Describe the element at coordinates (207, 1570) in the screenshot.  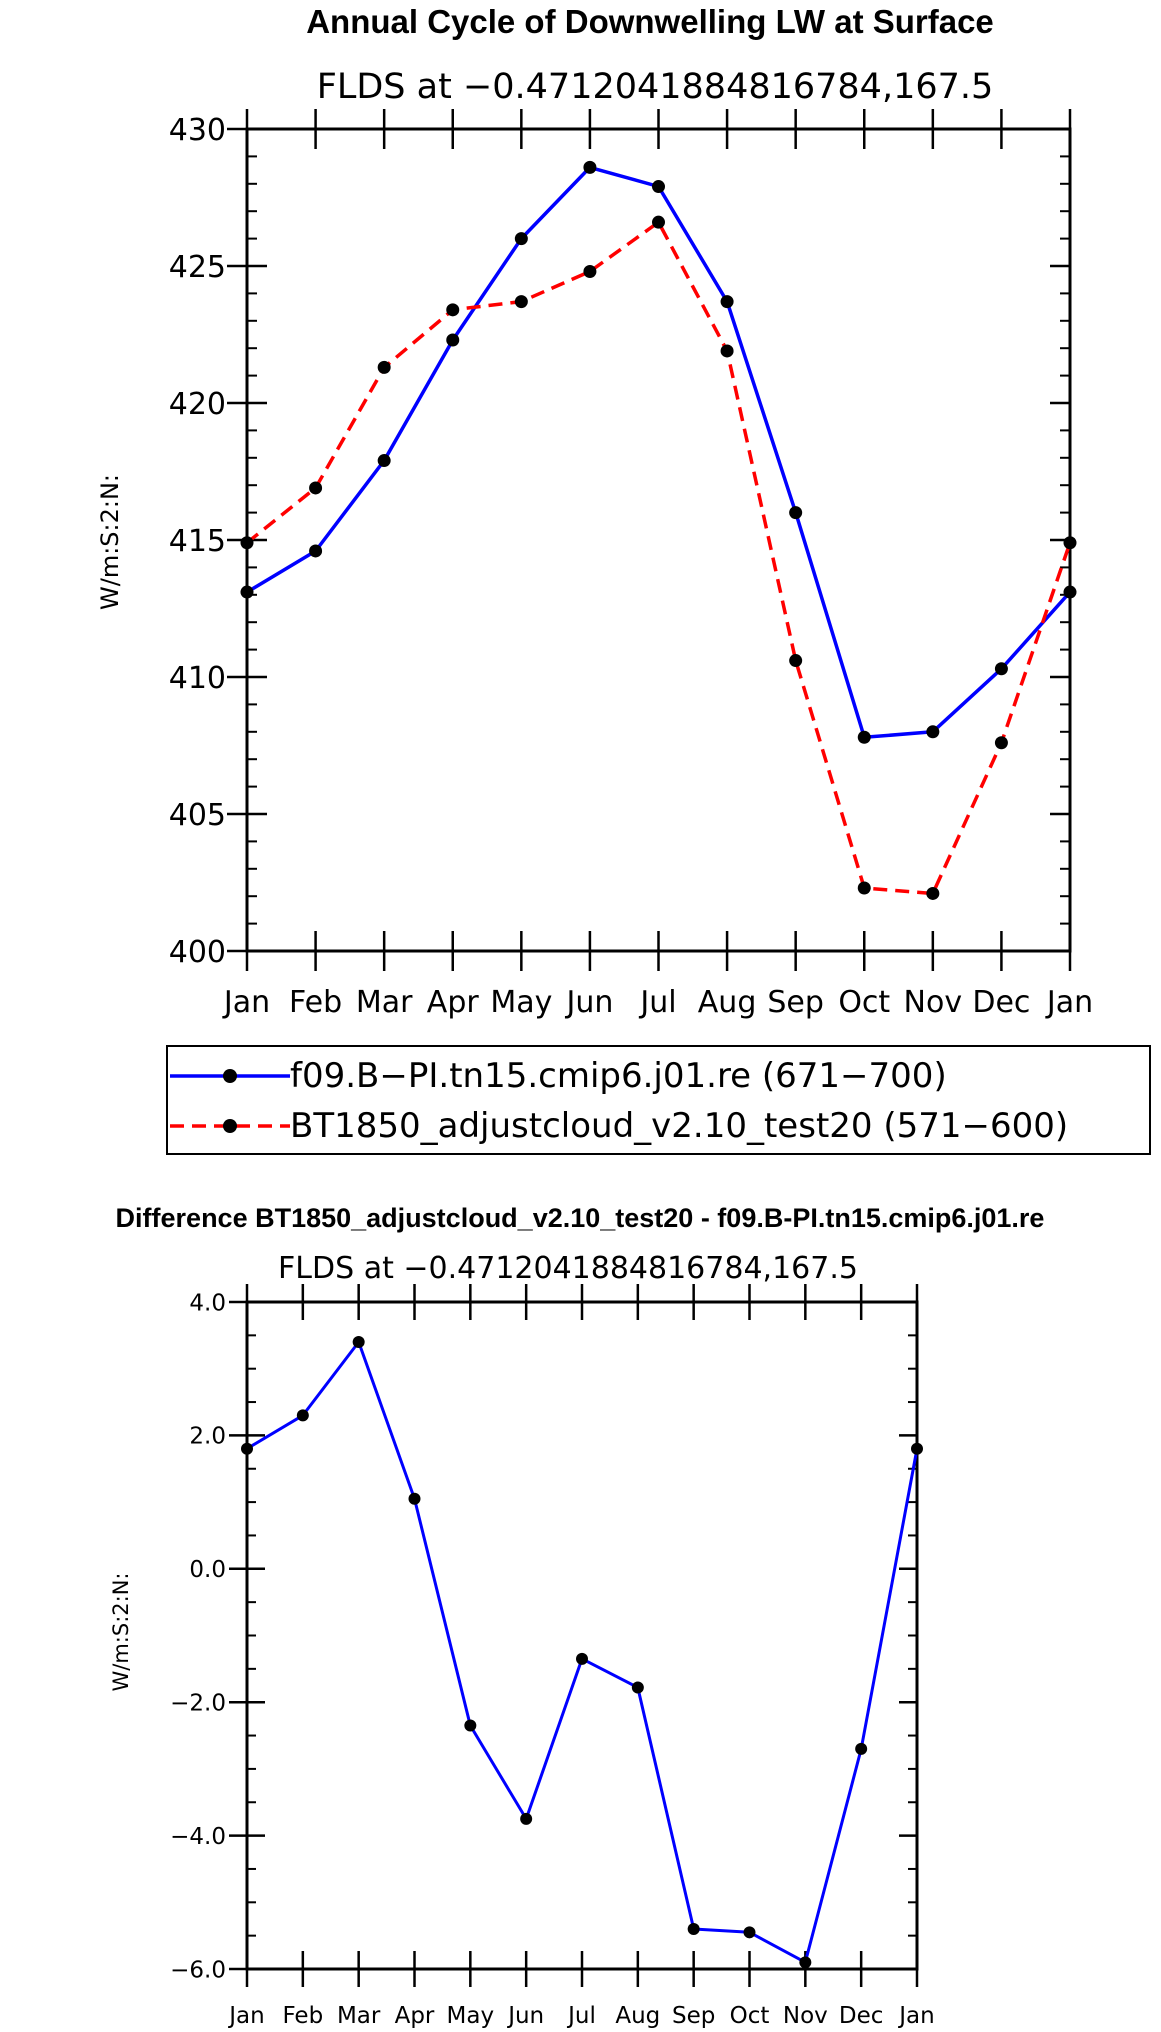
I see `y-tick-label: 0.0` at that location.